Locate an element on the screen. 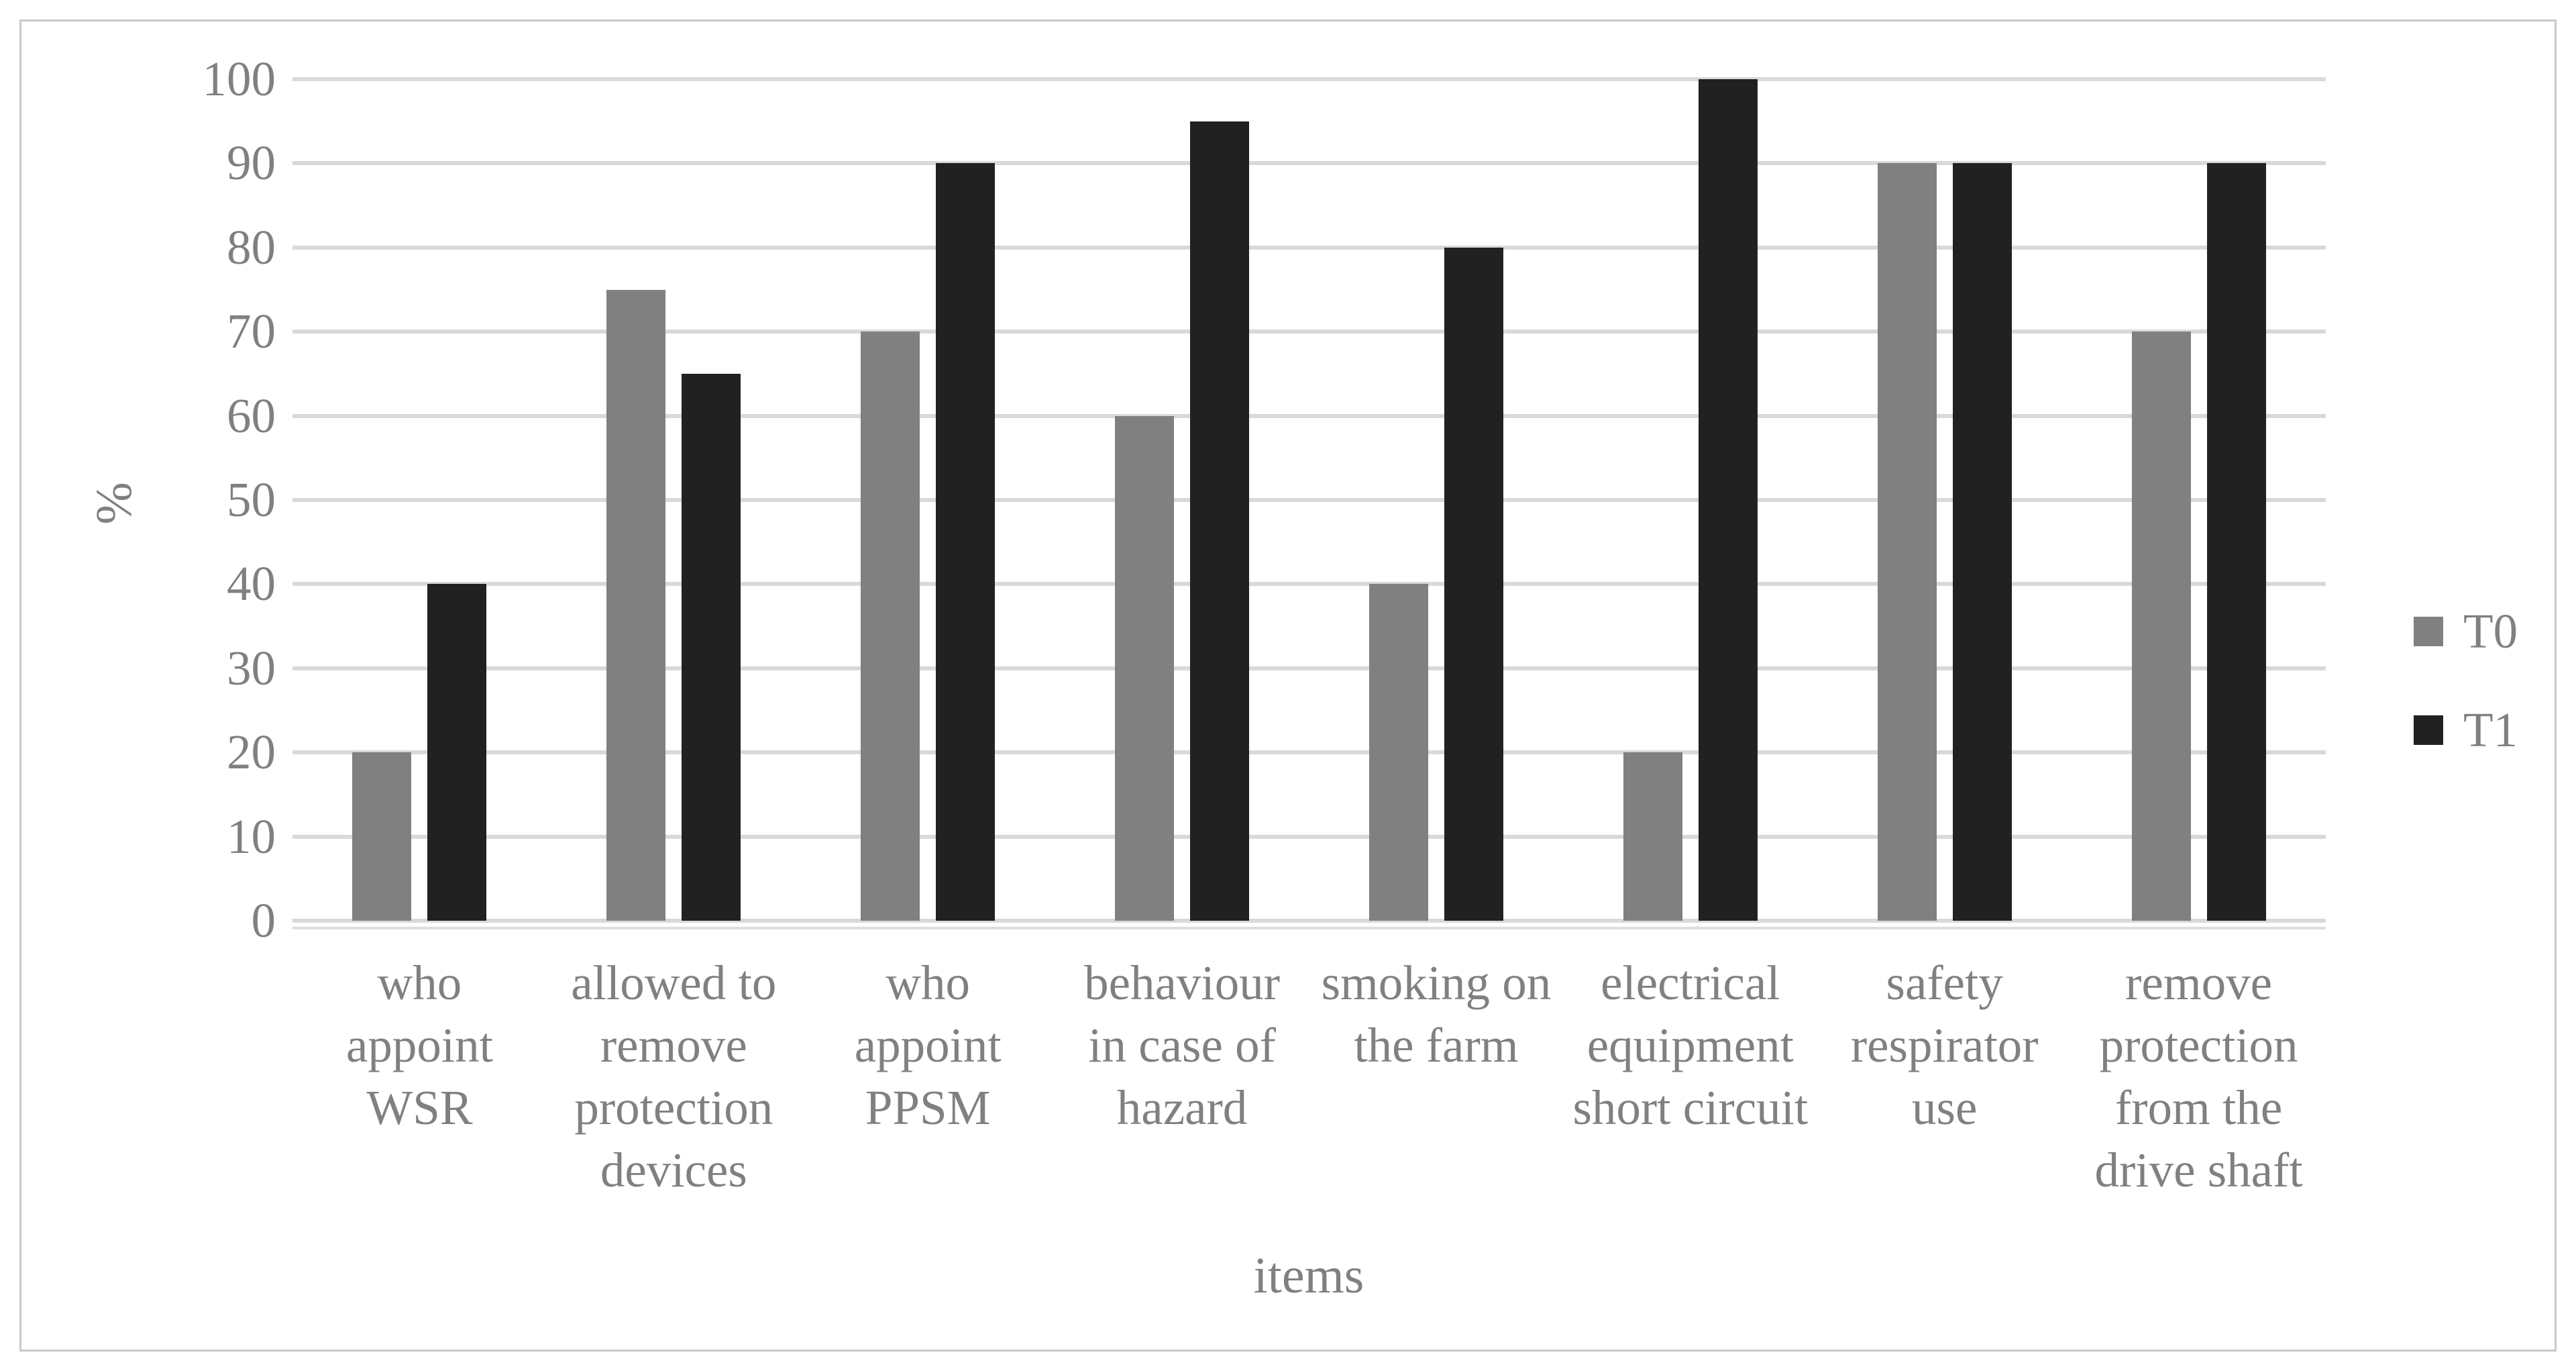 The height and width of the screenshot is (1371, 2576). x-category-label-line: electrical is located at coordinates (1690, 983).